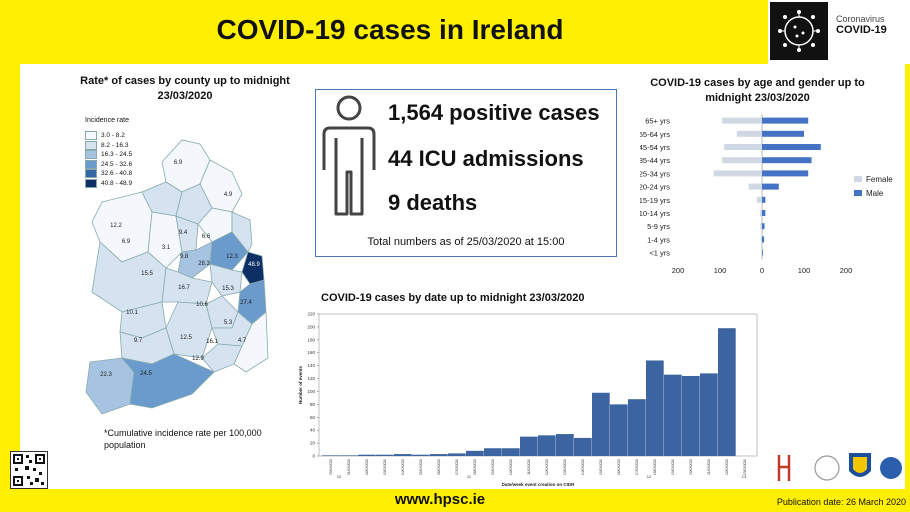 Image resolution: width=910 pixels, height=512 pixels. What do you see at coordinates (107, 120) in the screenshot?
I see `legend-title: Incidence rate` at bounding box center [107, 120].